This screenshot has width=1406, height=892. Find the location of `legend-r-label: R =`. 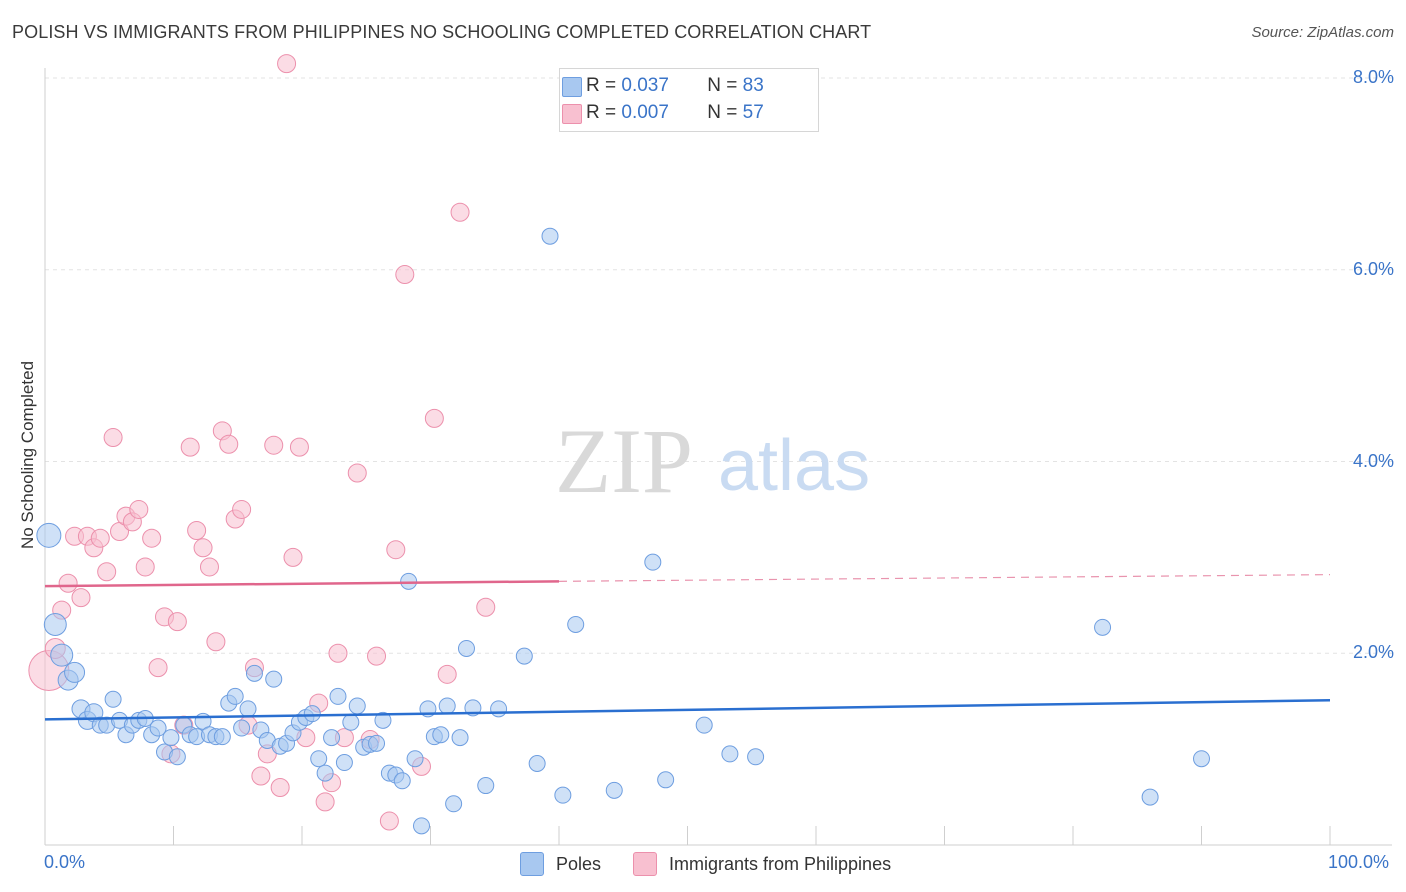

legend-r-label: R = is located at coordinates (601, 112).